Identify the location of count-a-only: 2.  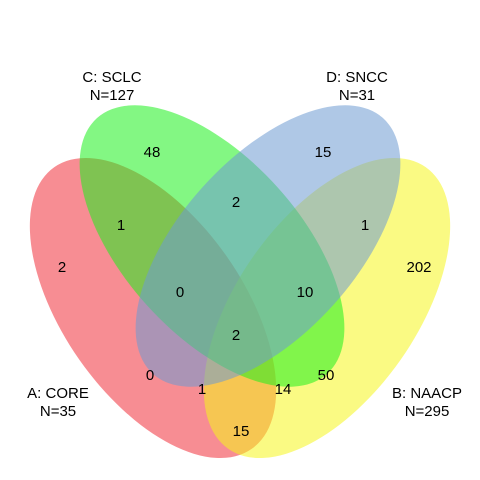
(62, 267).